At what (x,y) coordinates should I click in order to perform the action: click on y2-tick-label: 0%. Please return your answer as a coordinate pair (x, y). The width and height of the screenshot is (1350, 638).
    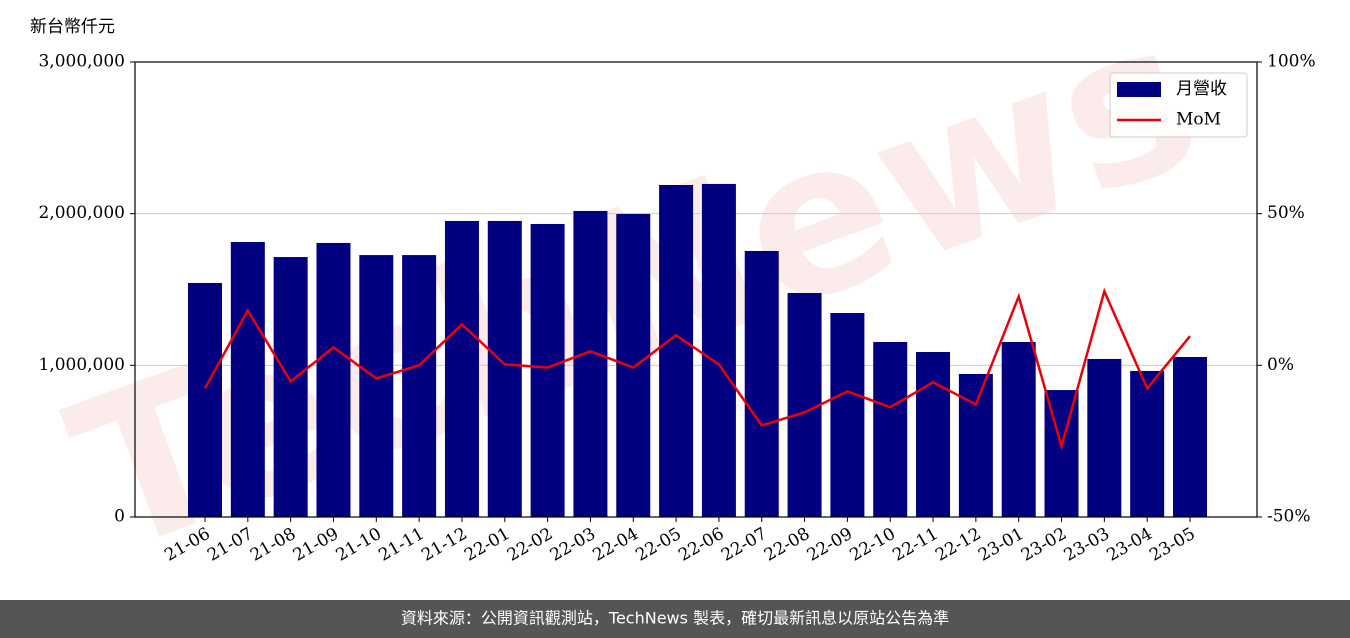
    Looking at the image, I should click on (1280, 365).